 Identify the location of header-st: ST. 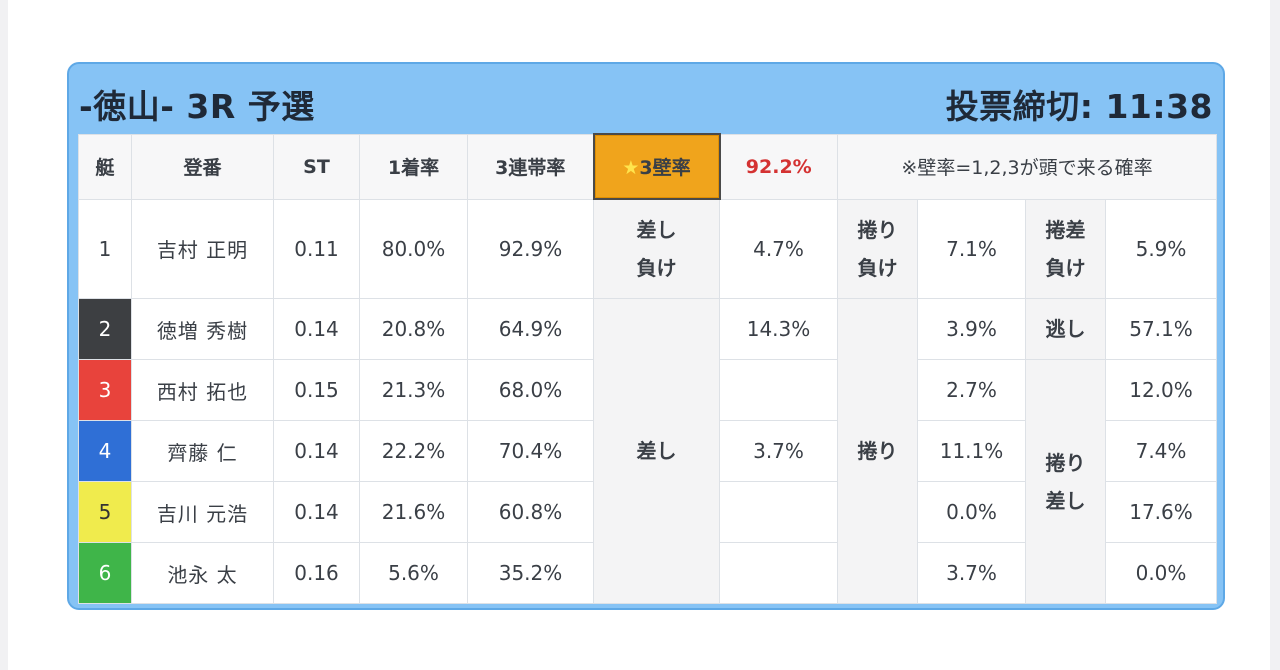
(316, 166).